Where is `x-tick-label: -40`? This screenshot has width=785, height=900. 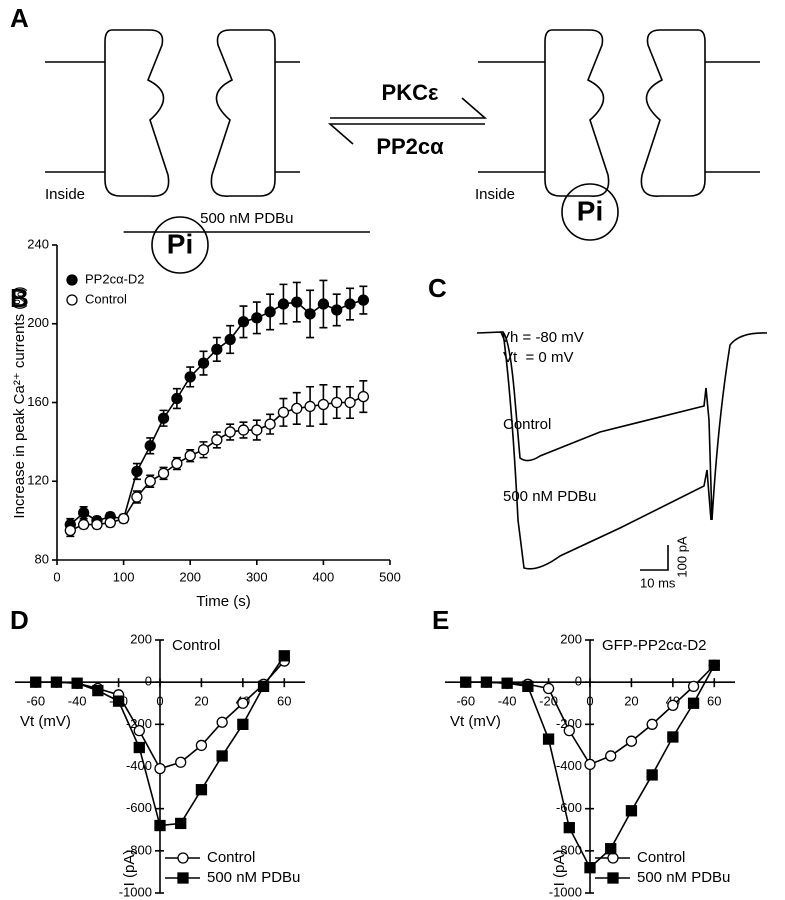 x-tick-label: -40 is located at coordinates (507, 701).